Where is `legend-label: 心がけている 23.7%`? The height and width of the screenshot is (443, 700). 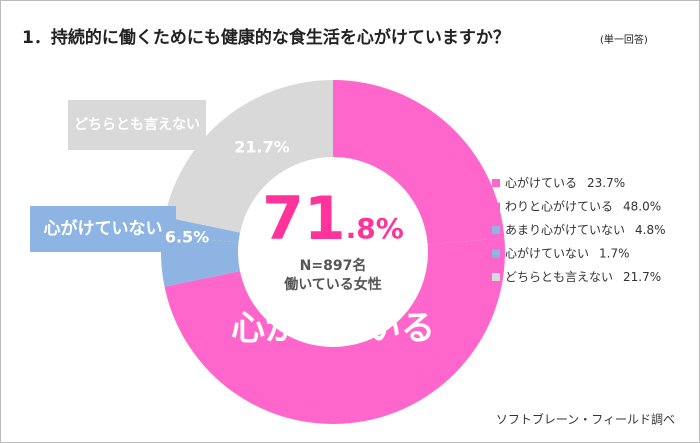 legend-label: 心がけている 23.7% is located at coordinates (565, 182).